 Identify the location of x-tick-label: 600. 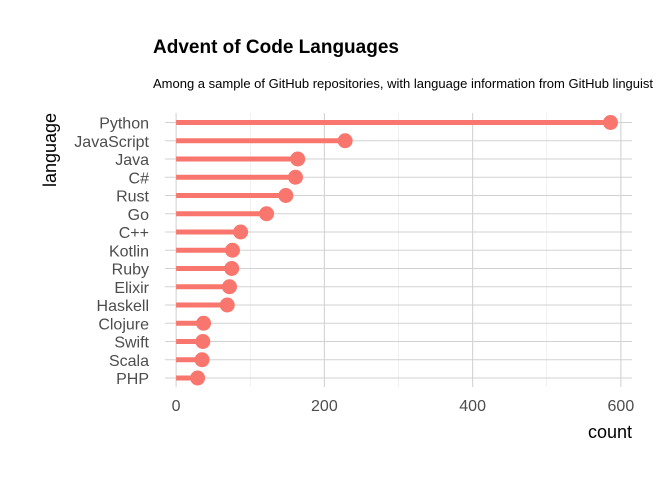
(621, 406).